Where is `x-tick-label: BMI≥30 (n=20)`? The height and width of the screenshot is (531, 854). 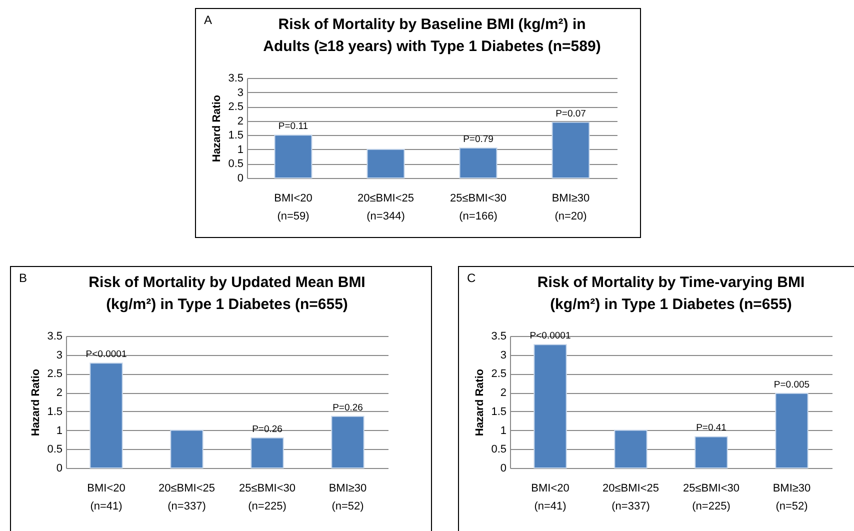 x-tick-label: BMI≥30 (n=20) is located at coordinates (571, 207).